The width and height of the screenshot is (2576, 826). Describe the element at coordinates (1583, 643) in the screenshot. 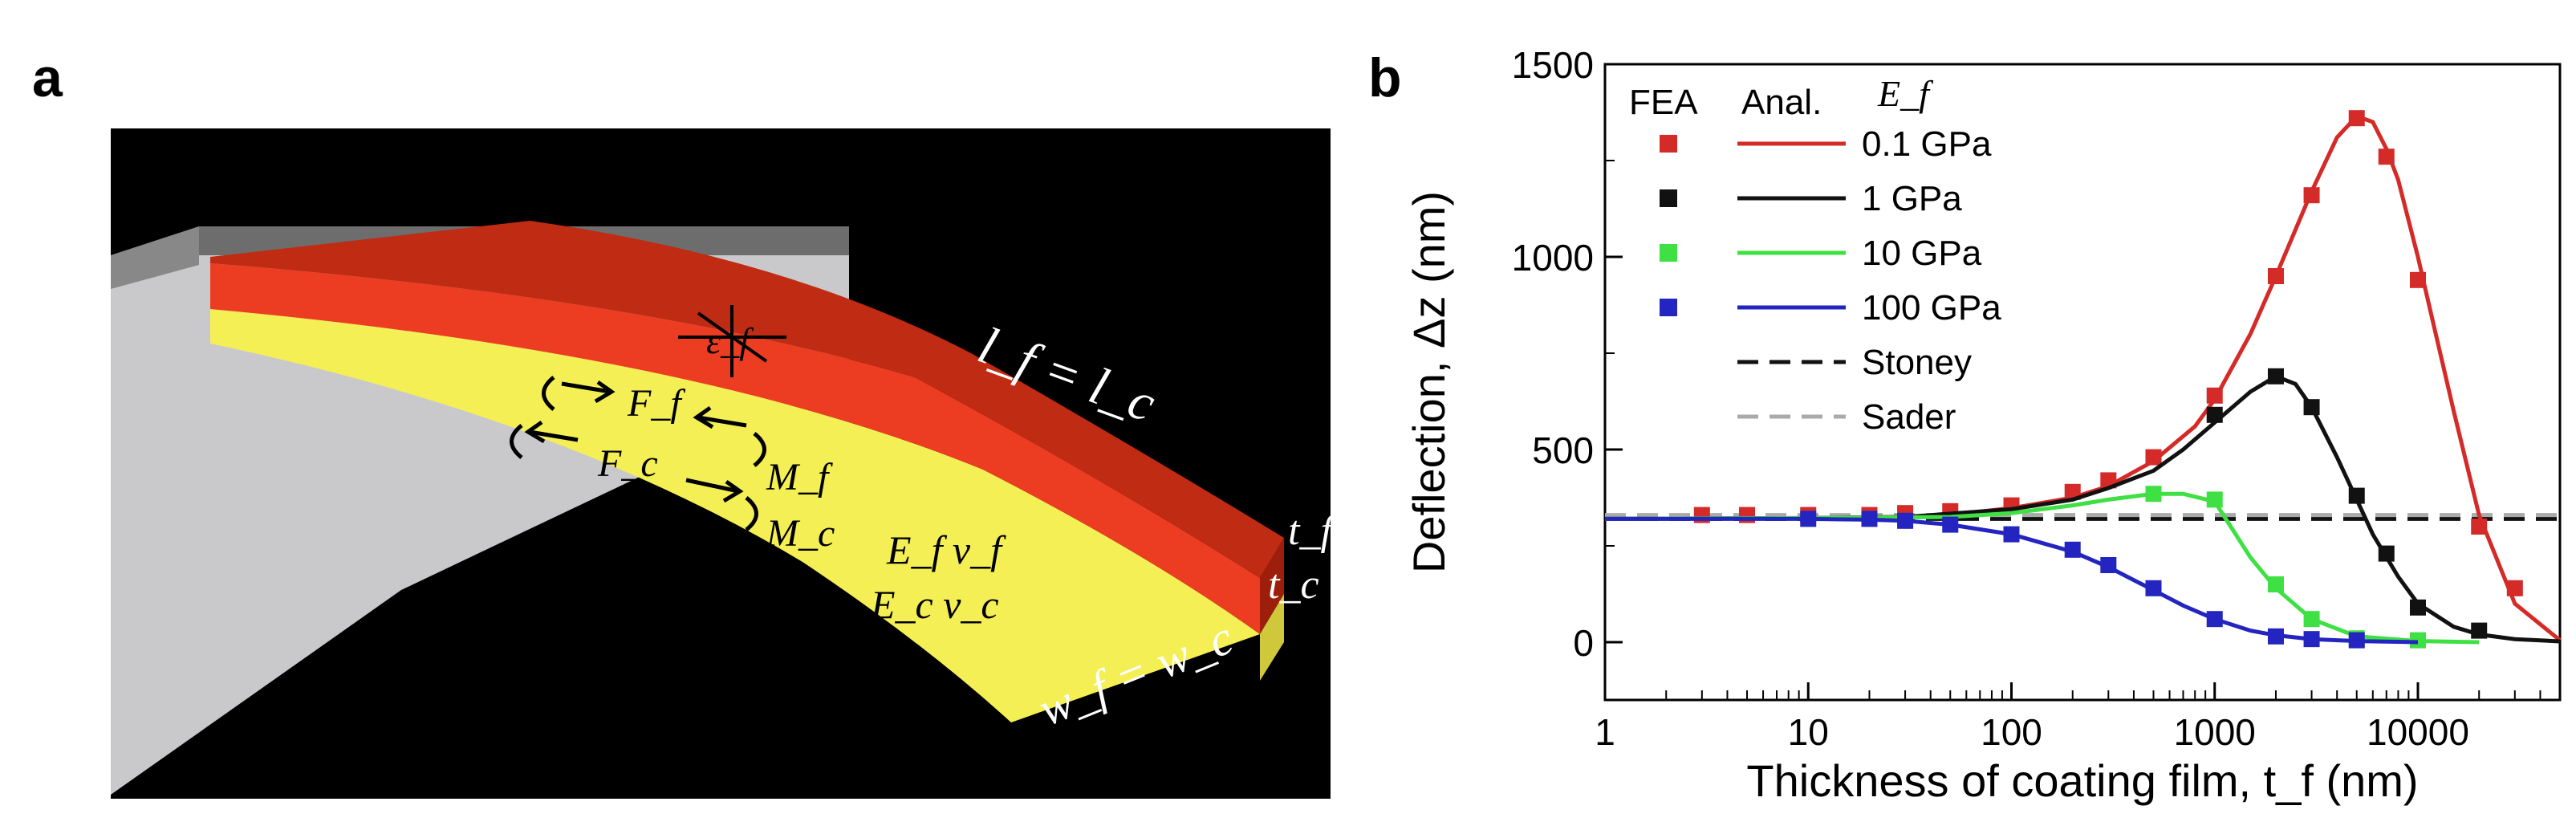

I see `y-tick-label: 0` at that location.